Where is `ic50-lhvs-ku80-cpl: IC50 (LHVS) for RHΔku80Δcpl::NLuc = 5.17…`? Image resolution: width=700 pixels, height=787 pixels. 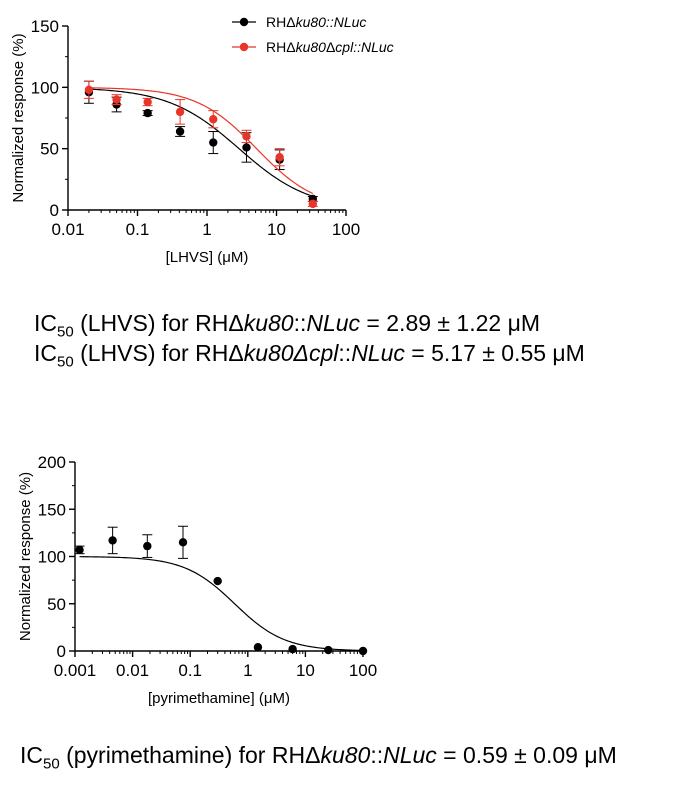
ic50-lhvs-ku80-cpl: IC50 (LHVS) for RHΔku80Δcpl::NLuc = 5.17… is located at coordinates (309, 355).